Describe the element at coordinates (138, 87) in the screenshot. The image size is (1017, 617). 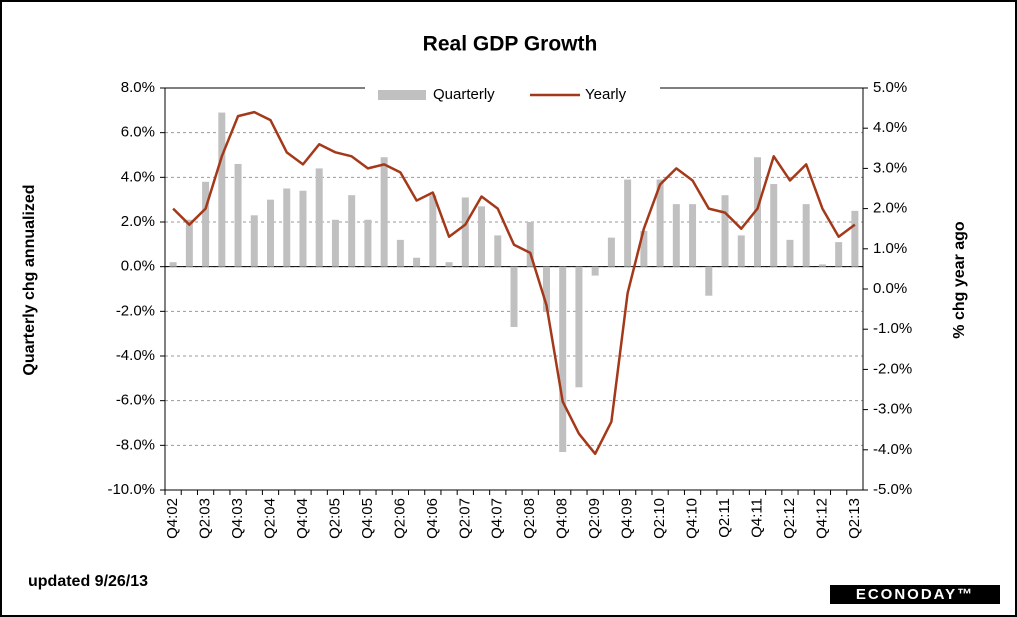
I see `y-tick-label: 8.0%` at that location.